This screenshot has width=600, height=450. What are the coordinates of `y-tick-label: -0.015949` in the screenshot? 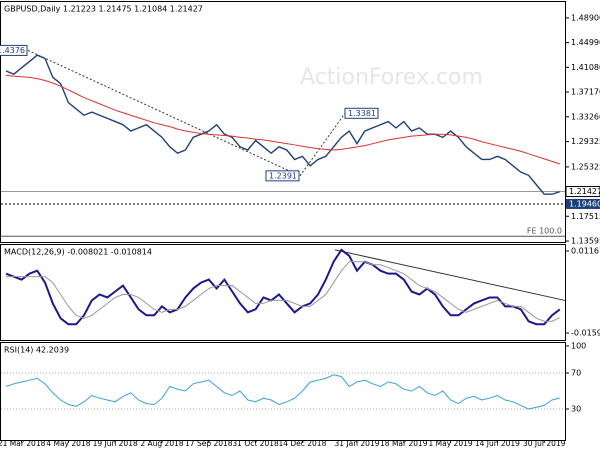 It's located at (585, 333).